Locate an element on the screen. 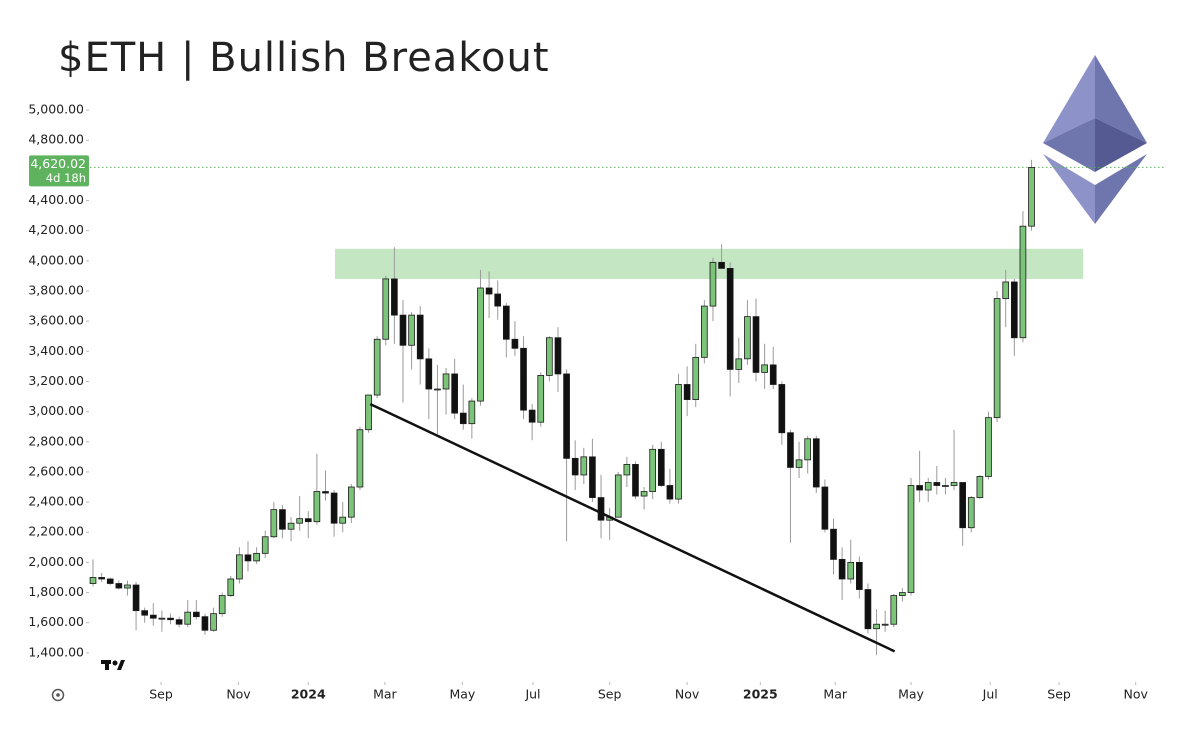  y-tick-label: 3,000.00 is located at coordinates (56, 410).